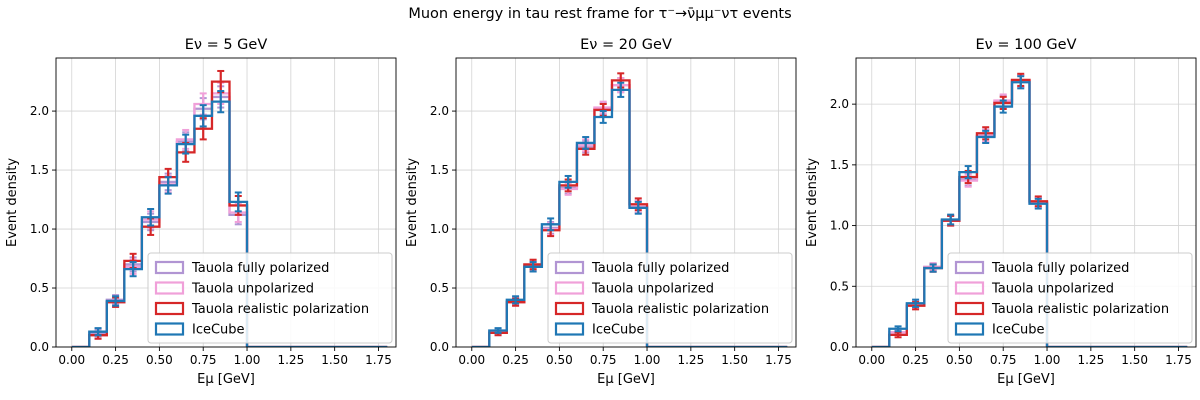  Describe the element at coordinates (1026, 45) in the screenshot. I see `panel-title: Eν = 100 GeV` at that location.